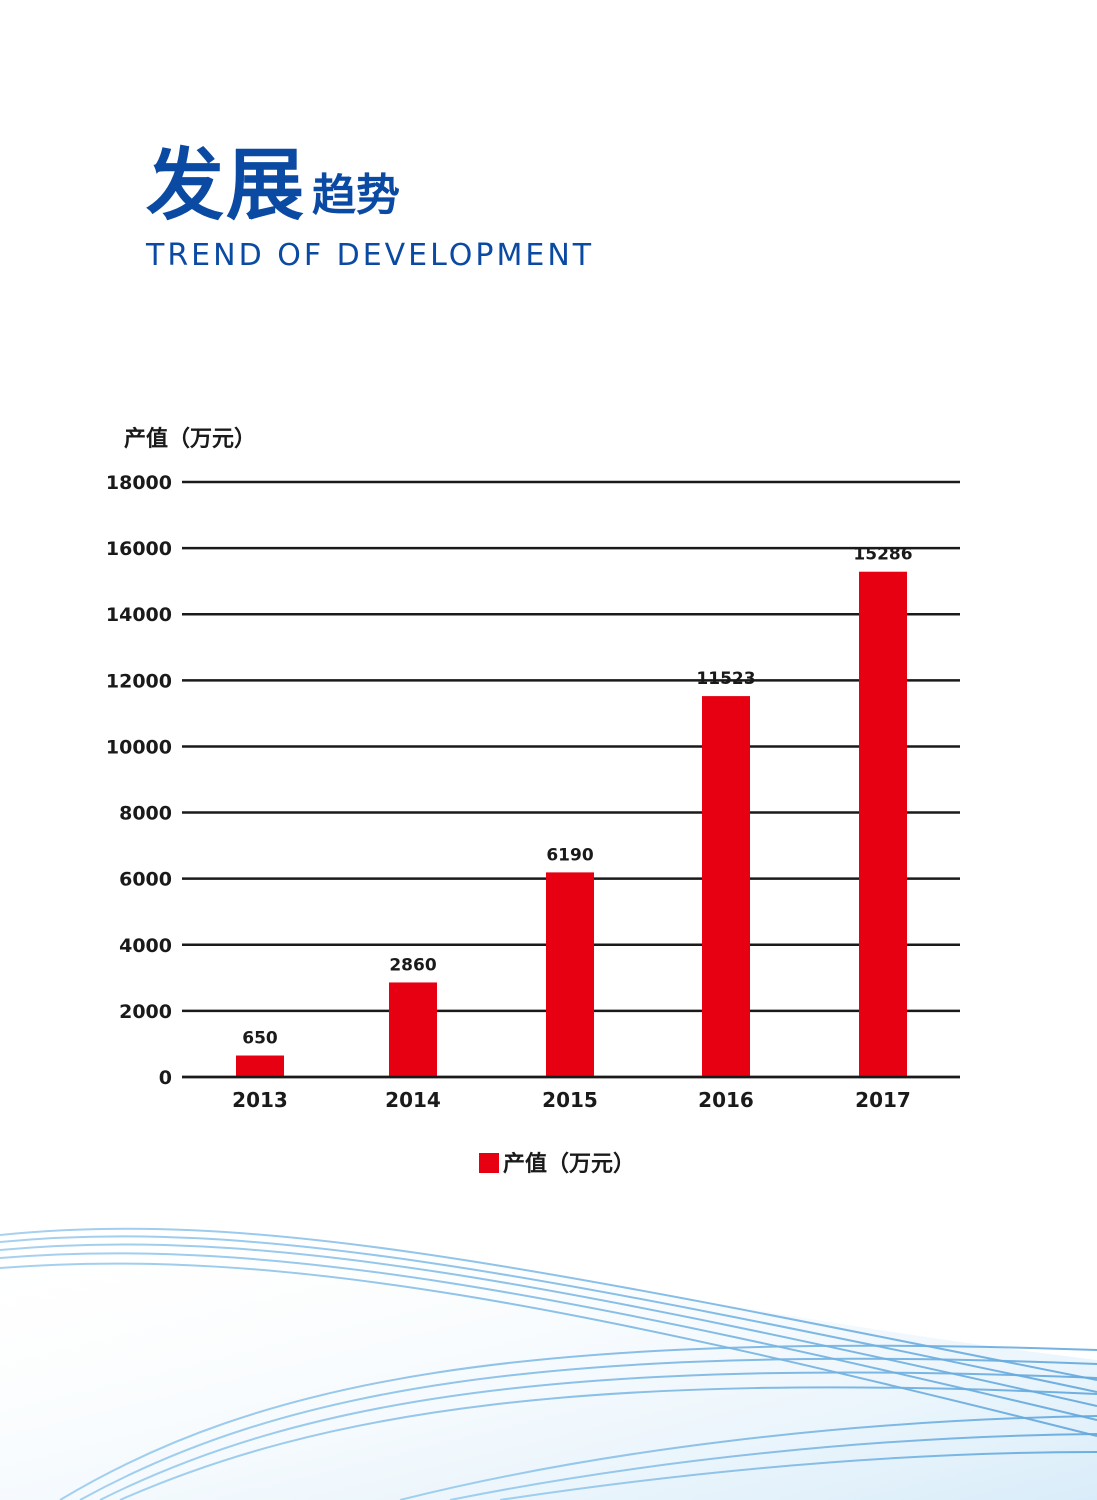 This screenshot has height=1500, width=1097. I want to click on legend-swatch, so click(489, 1163).